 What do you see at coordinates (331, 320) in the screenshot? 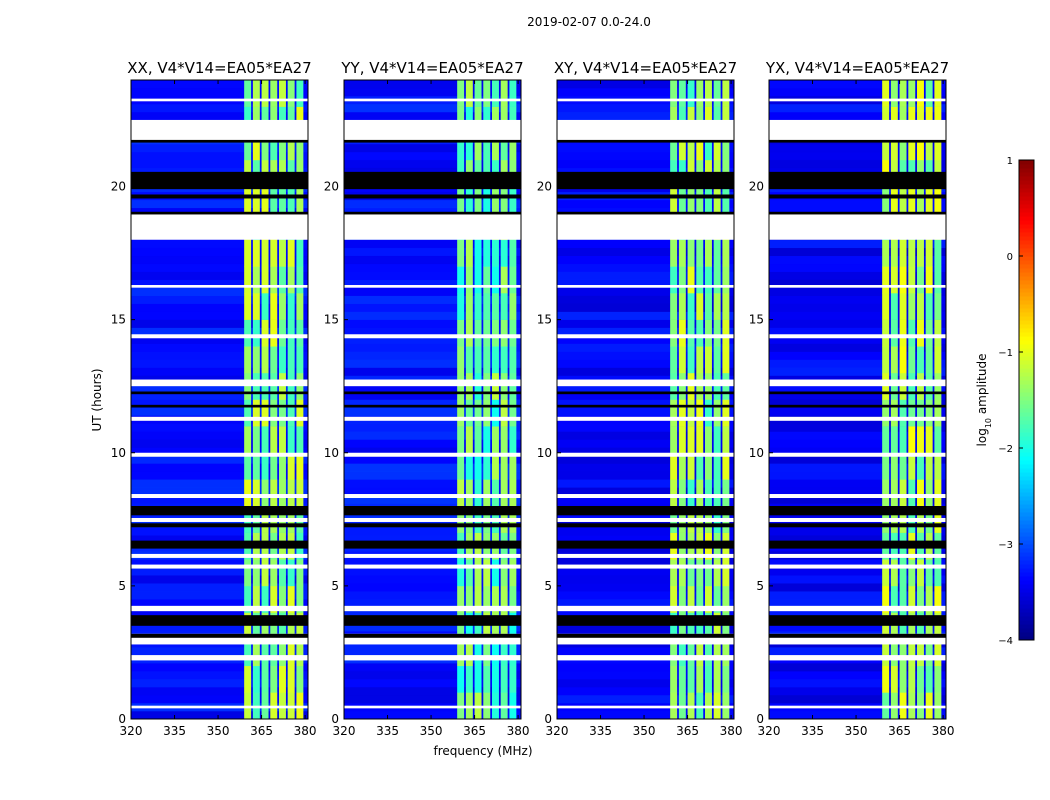
I see `y-tick-label: 15` at bounding box center [331, 320].